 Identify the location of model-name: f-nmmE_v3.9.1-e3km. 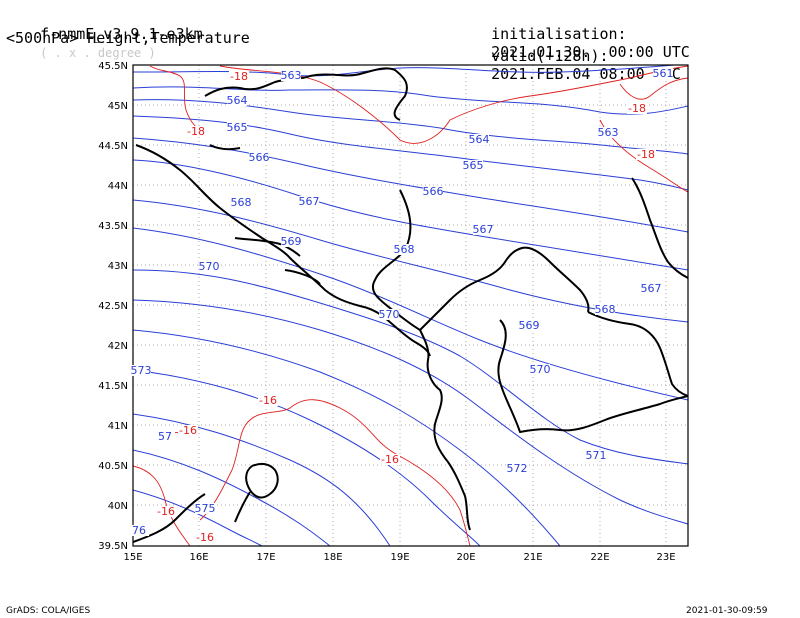
(121, 34).